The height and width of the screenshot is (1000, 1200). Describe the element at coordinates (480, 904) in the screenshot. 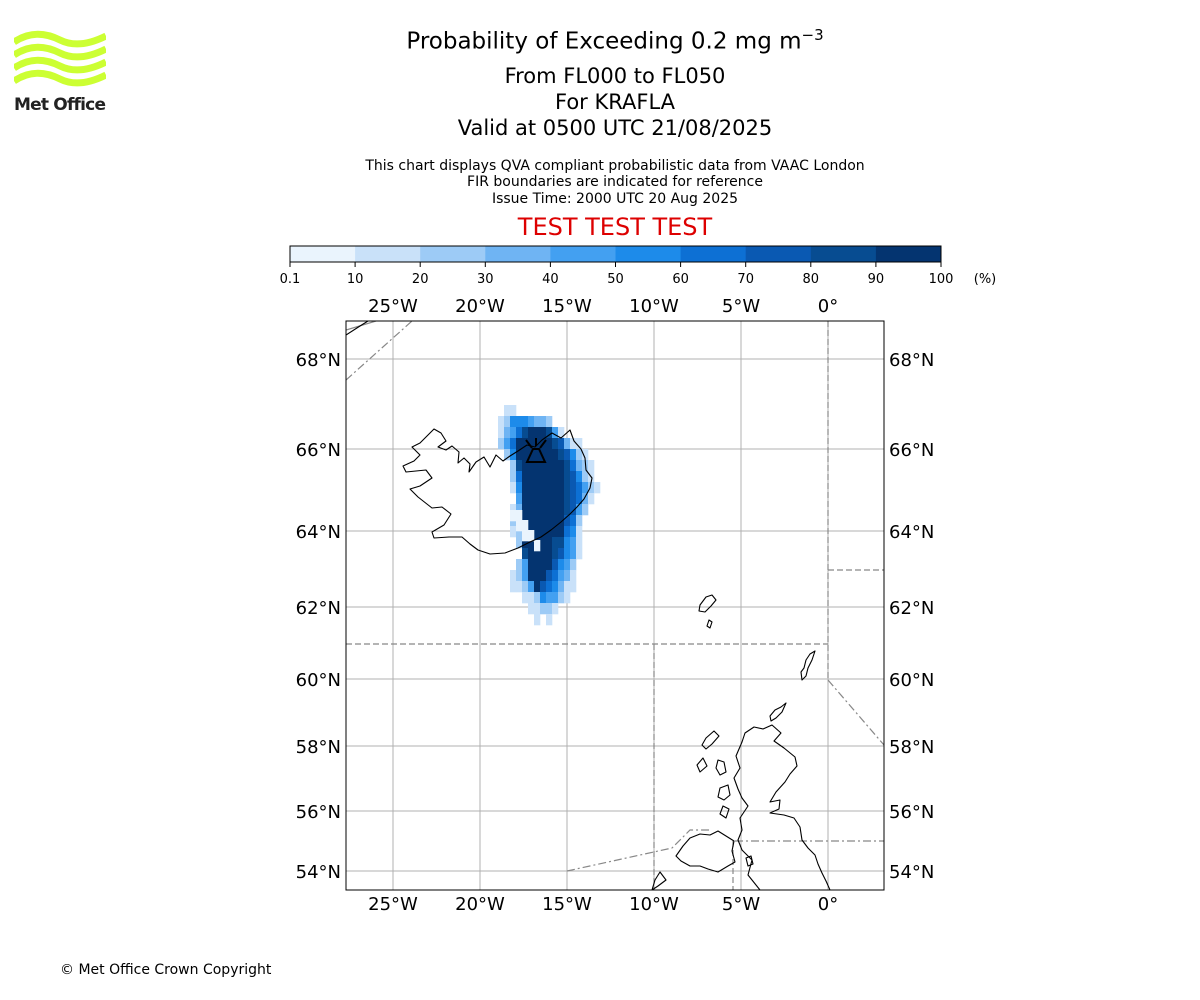

I see `longitude-label-bottom: 20°W` at that location.